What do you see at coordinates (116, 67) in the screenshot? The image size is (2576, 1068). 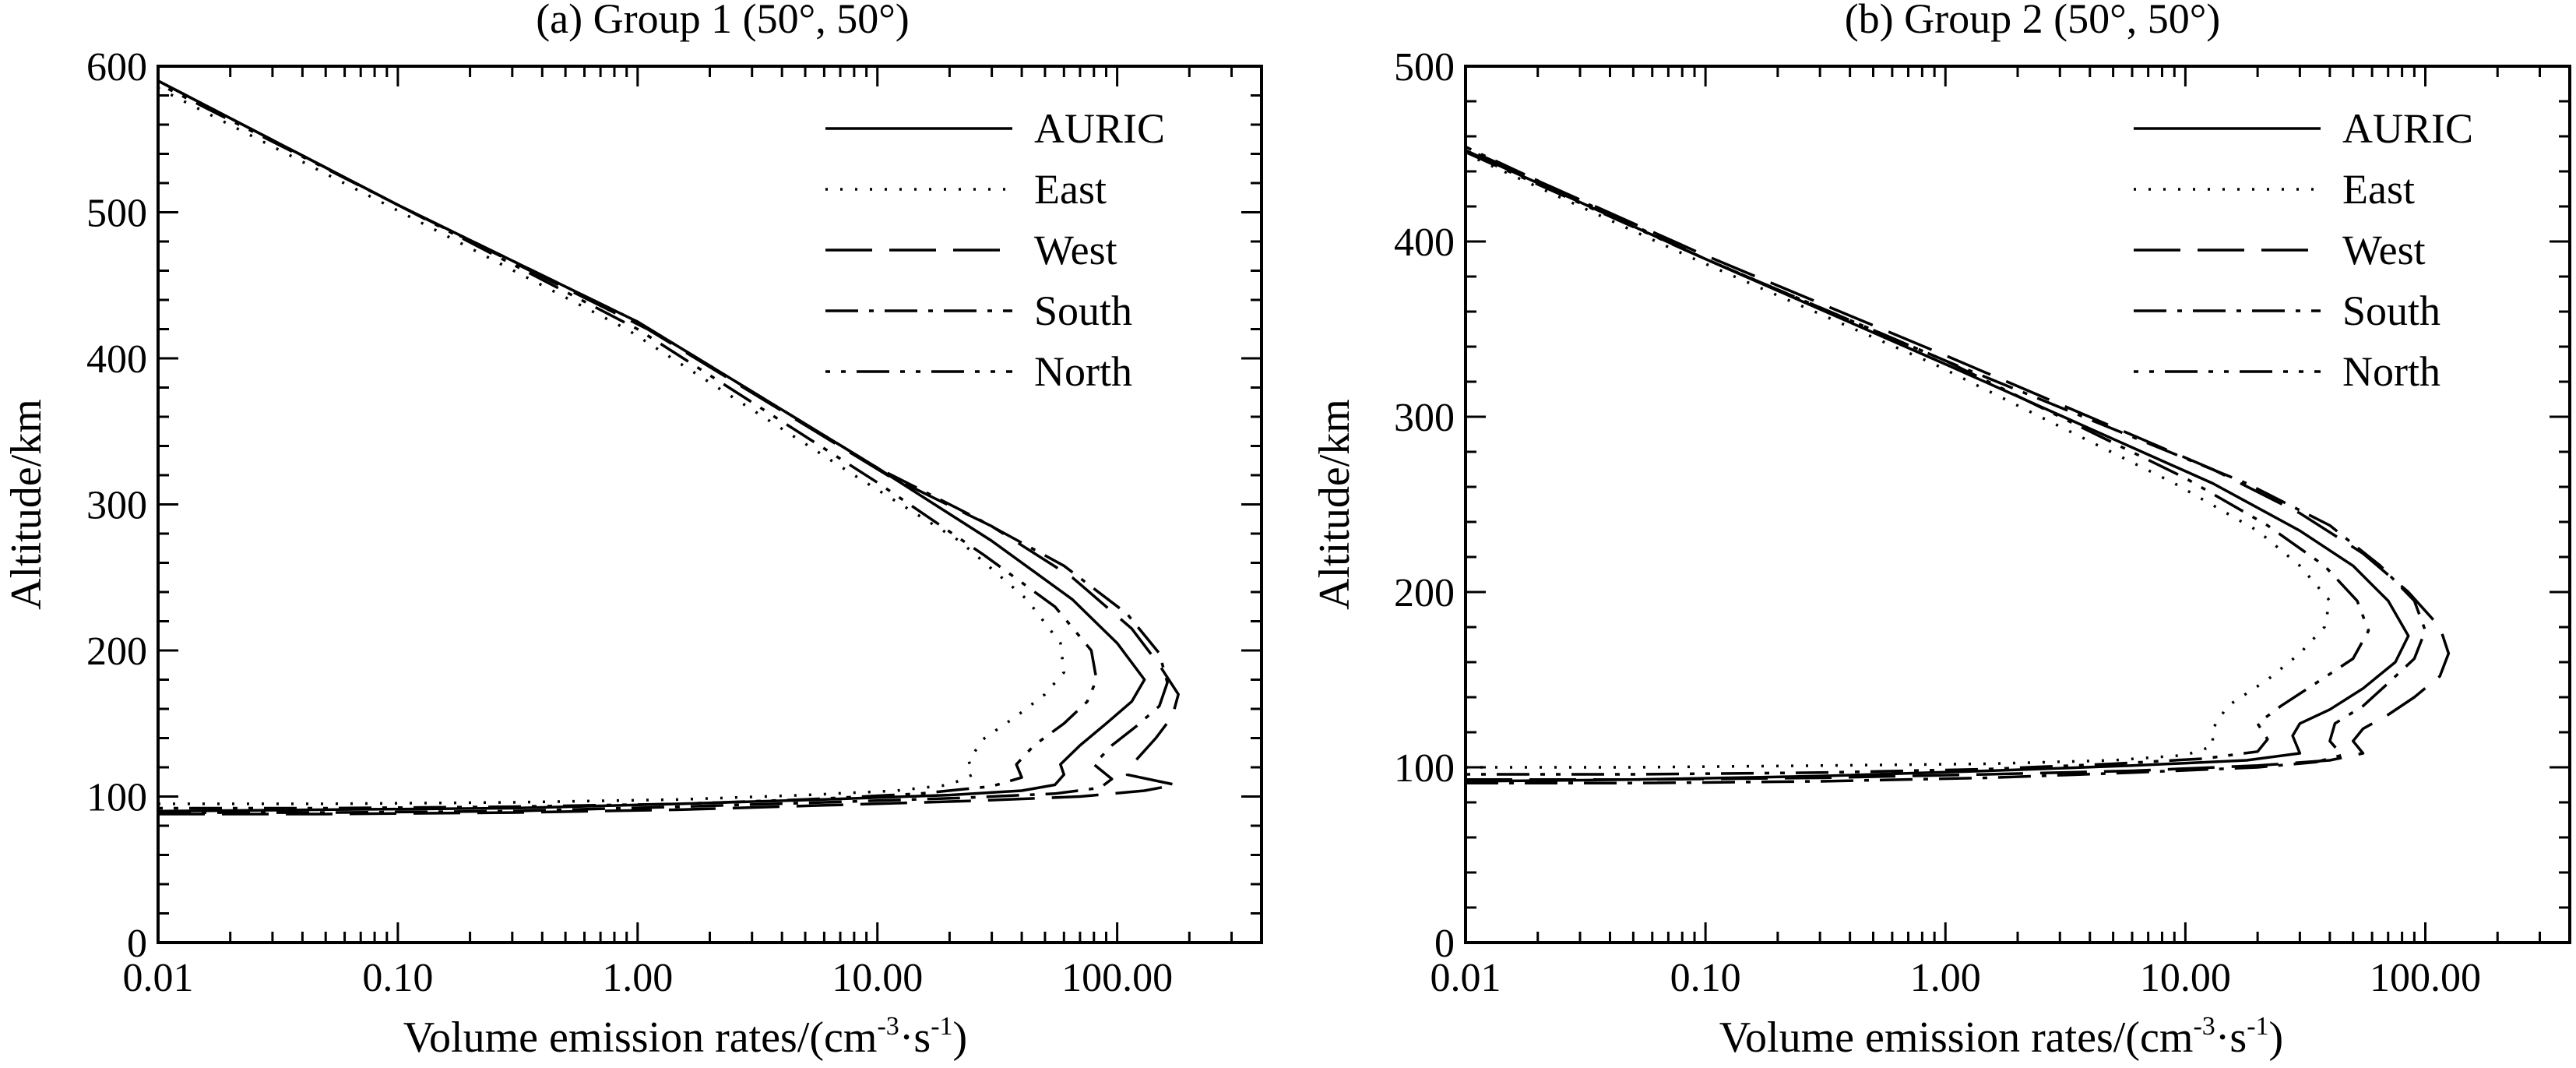 I see `y-tick-label: 600` at bounding box center [116, 67].